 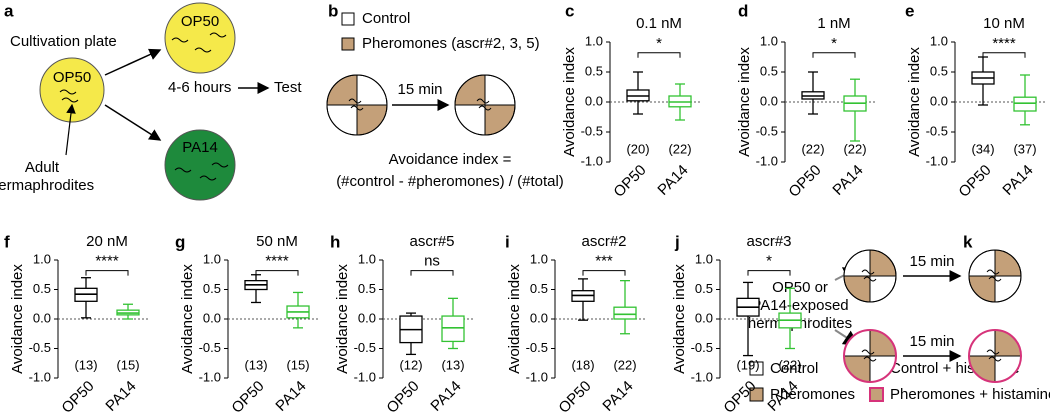 What do you see at coordinates (199, 87) in the screenshot?
I see `label: 4-6 hours` at bounding box center [199, 87].